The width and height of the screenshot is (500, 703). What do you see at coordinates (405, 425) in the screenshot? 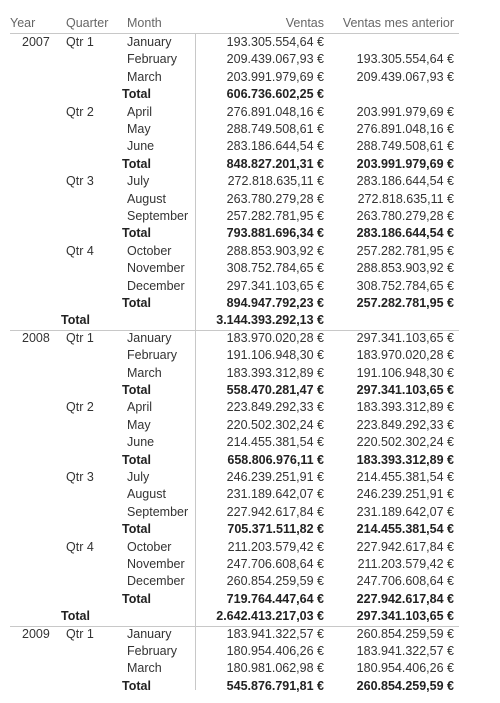
I see `cell-ventas-mes-anterior: 223.849.292,33 €` at bounding box center [405, 425].